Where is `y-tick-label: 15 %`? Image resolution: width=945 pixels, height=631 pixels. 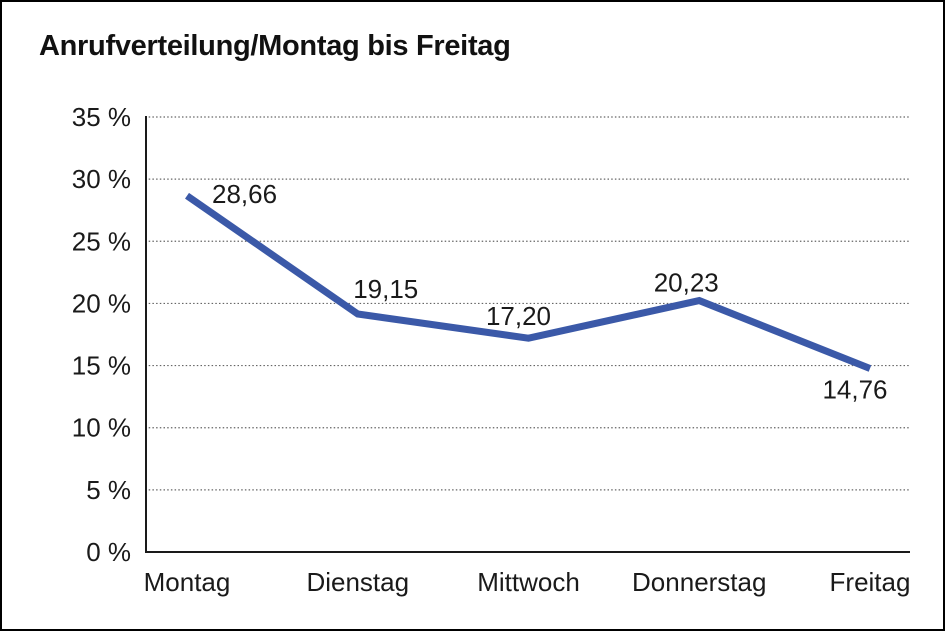
y-tick-label: 15 % is located at coordinates (101, 366).